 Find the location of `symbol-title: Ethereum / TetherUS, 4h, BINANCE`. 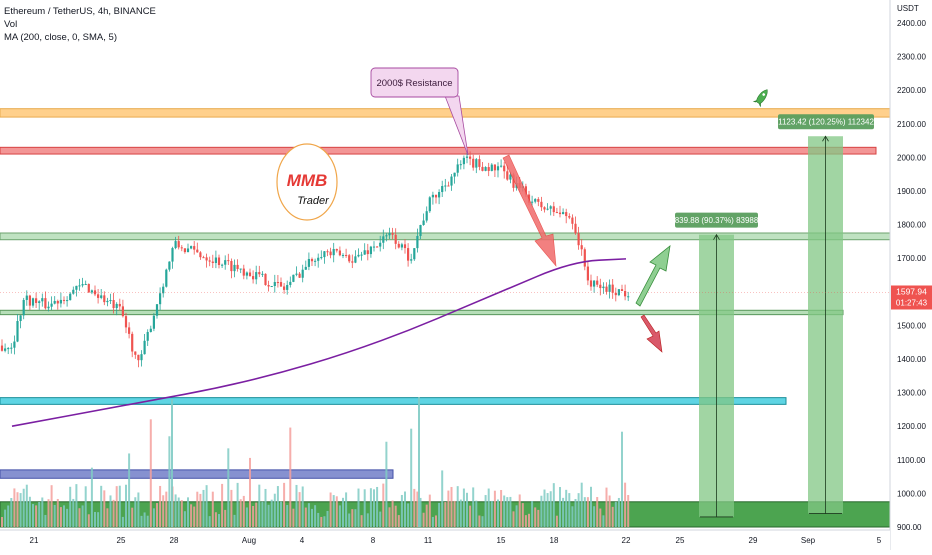

symbol-title: Ethereum / TetherUS, 4h, BINANCE is located at coordinates (80, 11).